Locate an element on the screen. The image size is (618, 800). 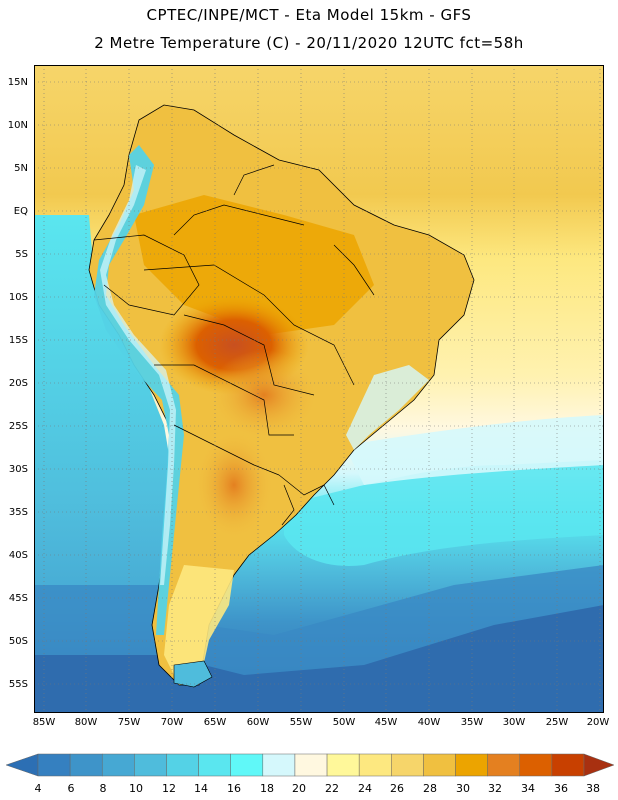
lon-label: 55W is located at coordinates (301, 722).